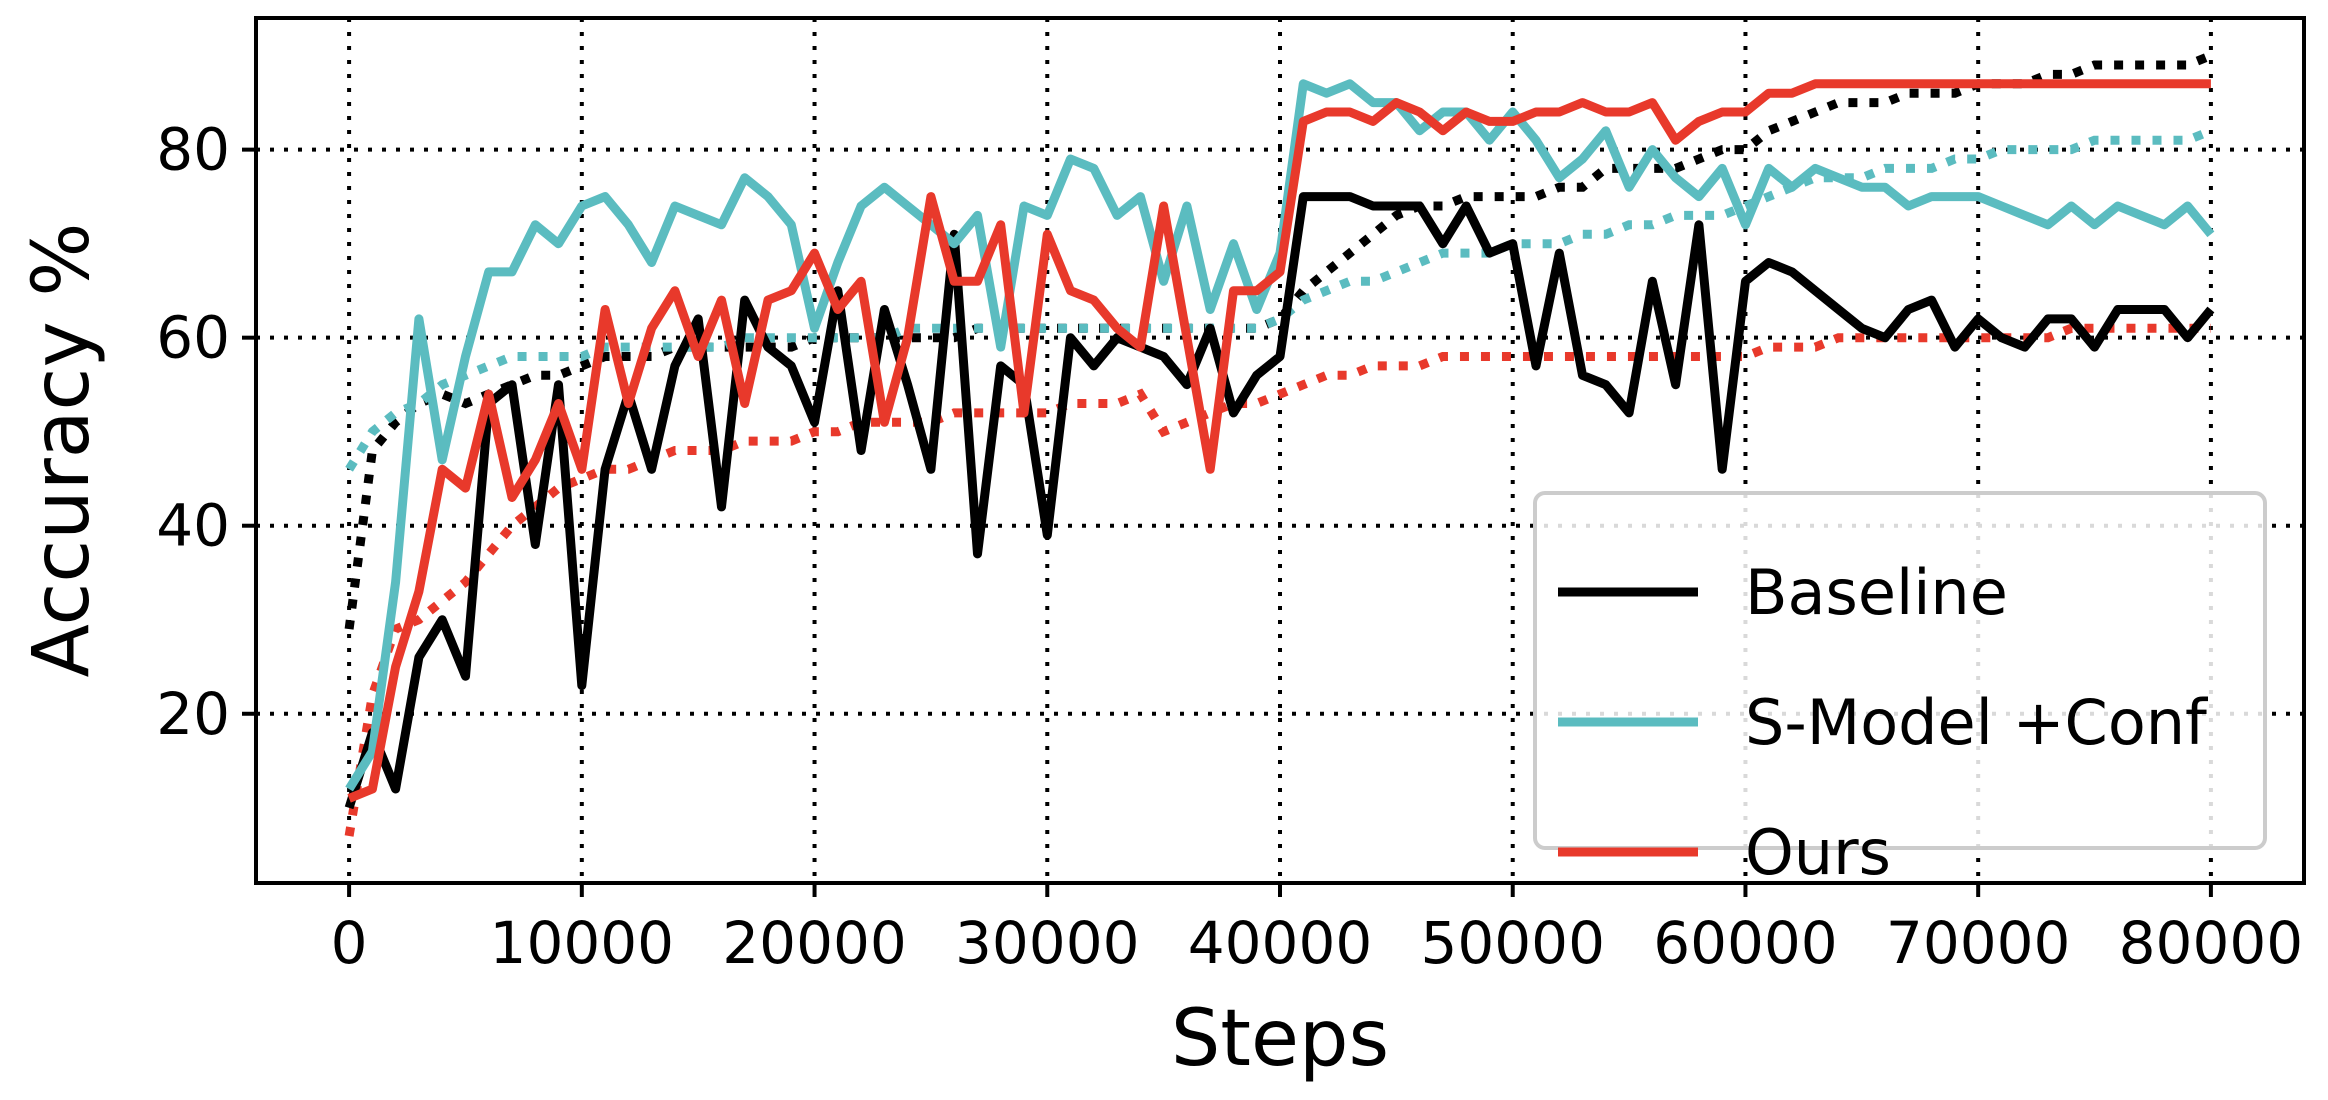  Describe the element at coordinates (1280, 1039) in the screenshot. I see `x-axis-label: Steps` at that location.